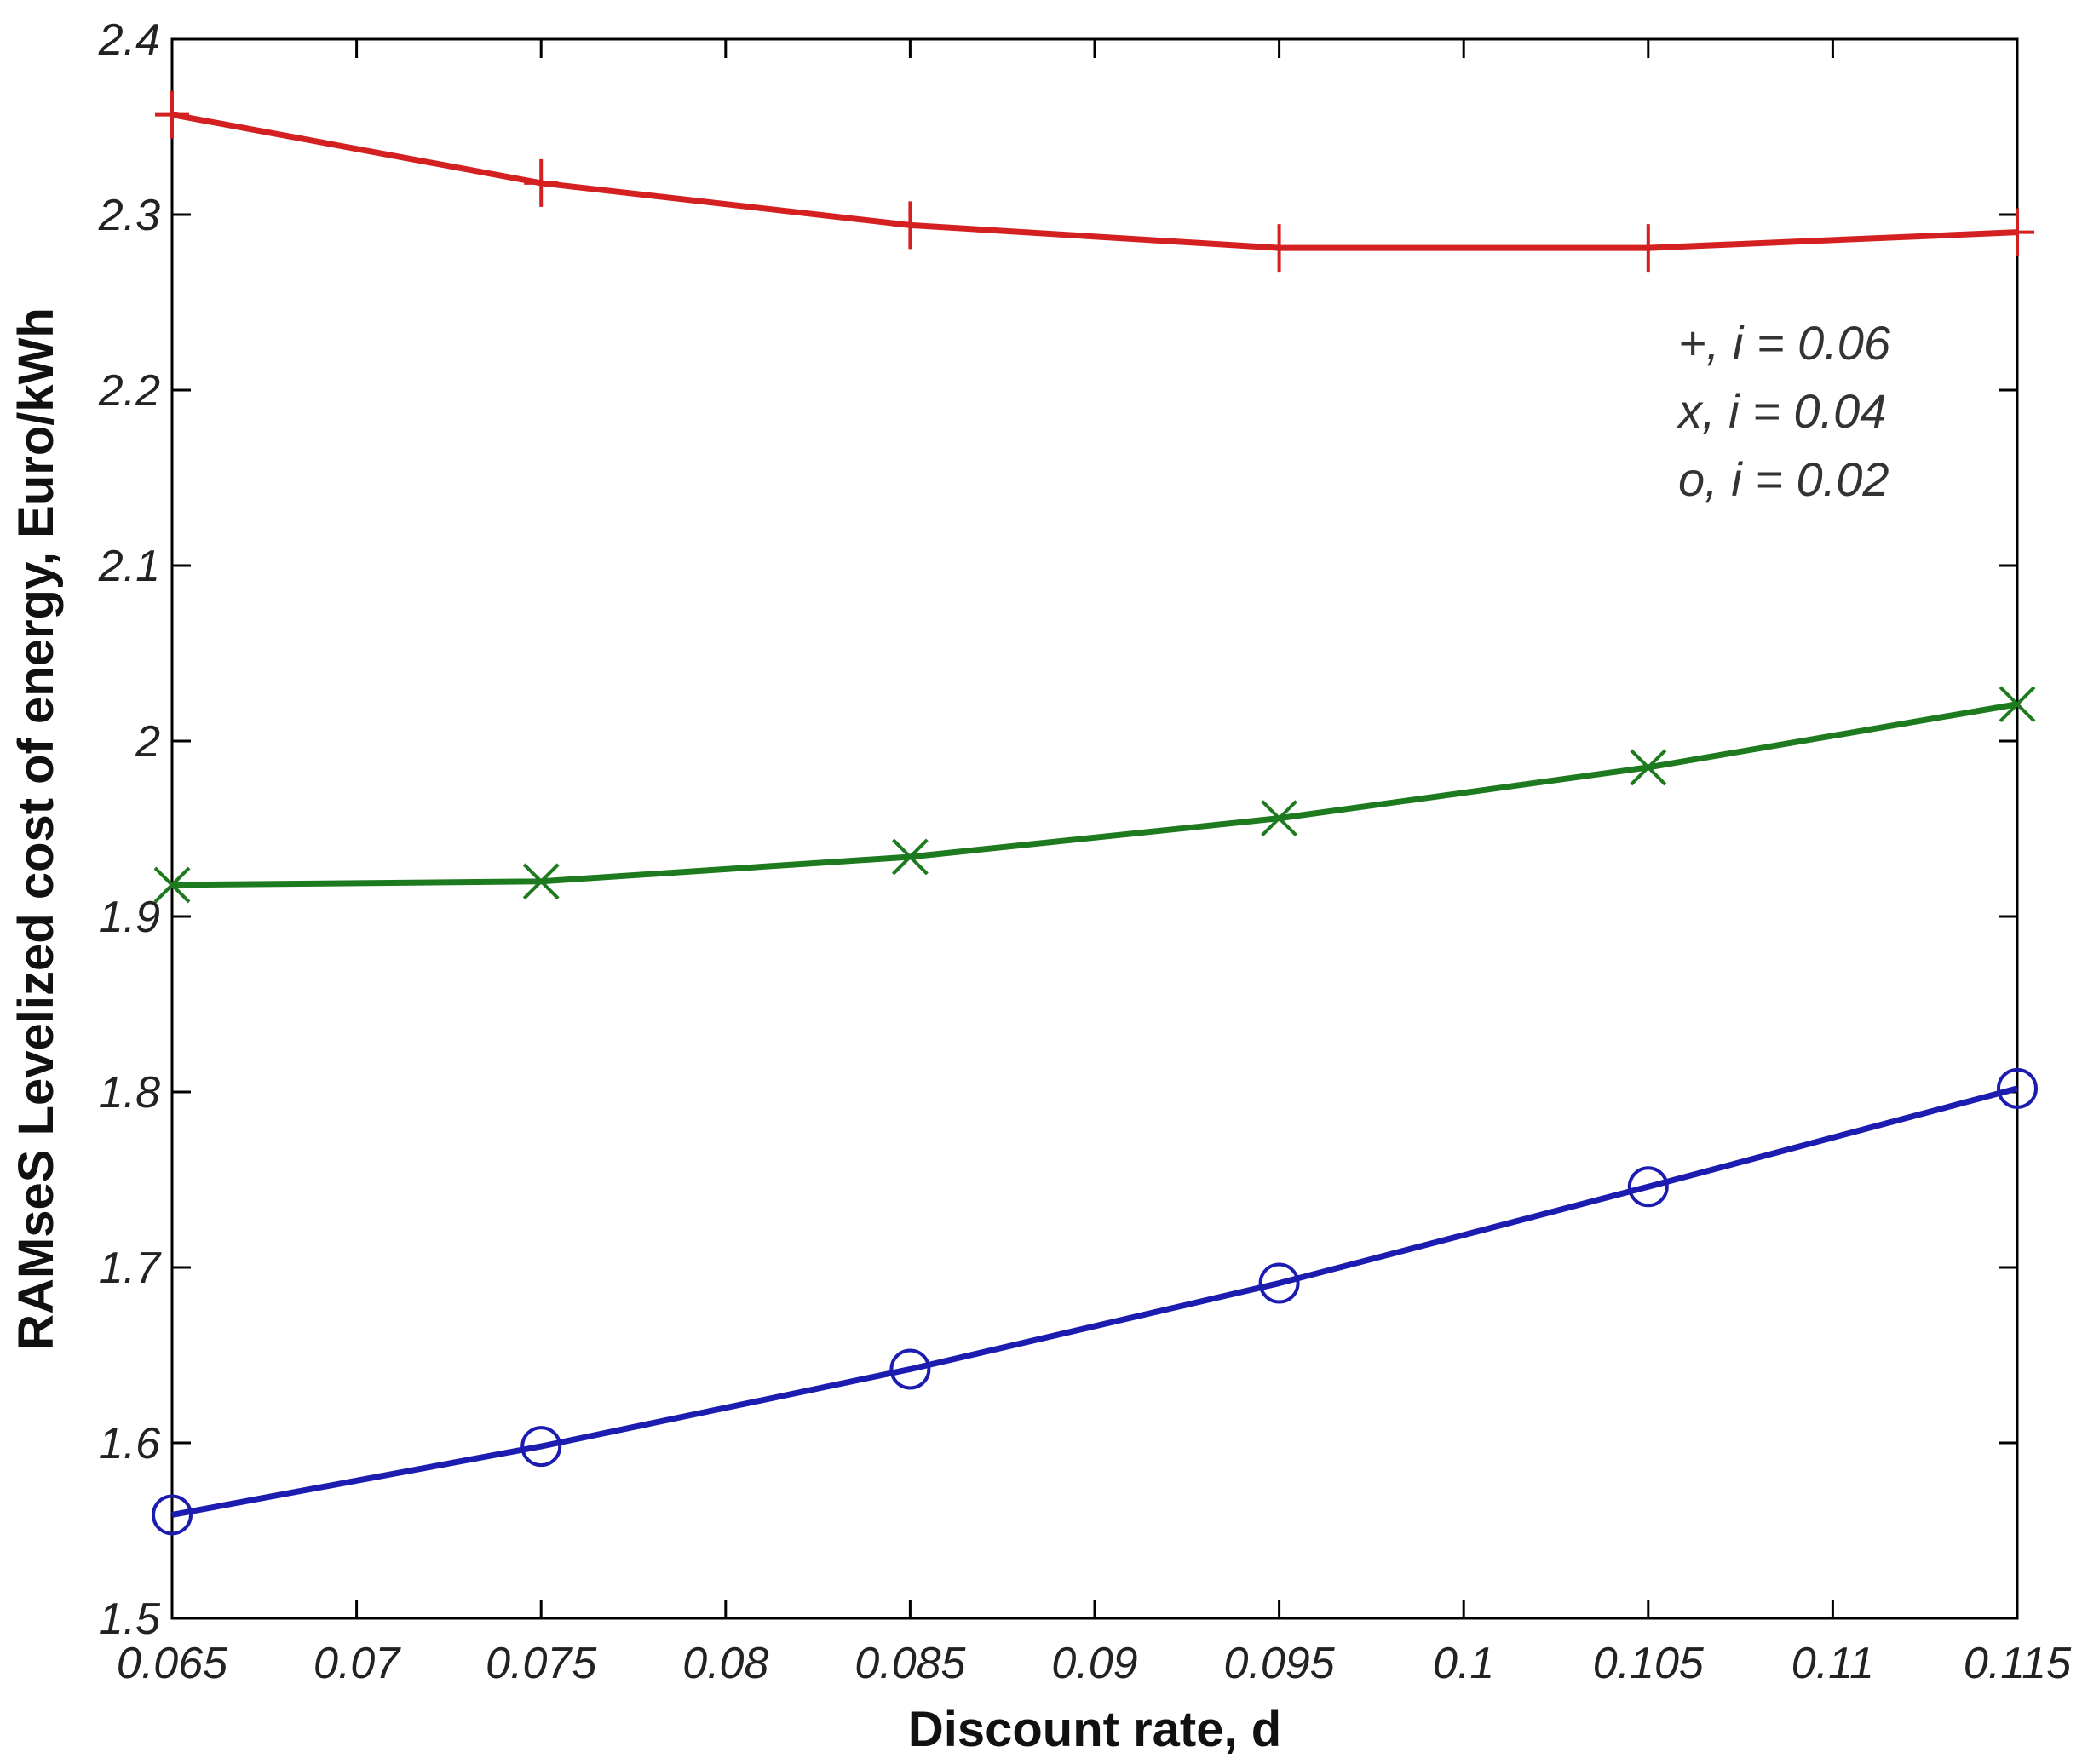 Image resolution: width=2082 pixels, height=1764 pixels. What do you see at coordinates (542, 1663) in the screenshot?
I see `x-tick-label: 0.075` at bounding box center [542, 1663].